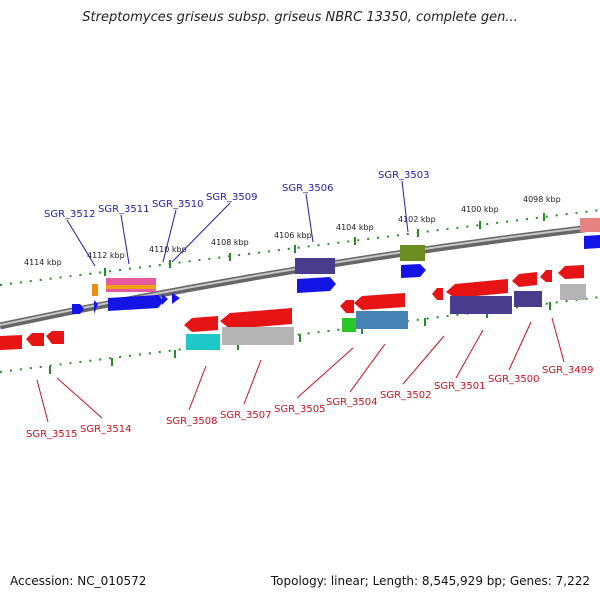 The image size is (600, 600). Describe the element at coordinates (106, 255) in the screenshot. I see `tick-label-4112: 4112 kbp` at that location.